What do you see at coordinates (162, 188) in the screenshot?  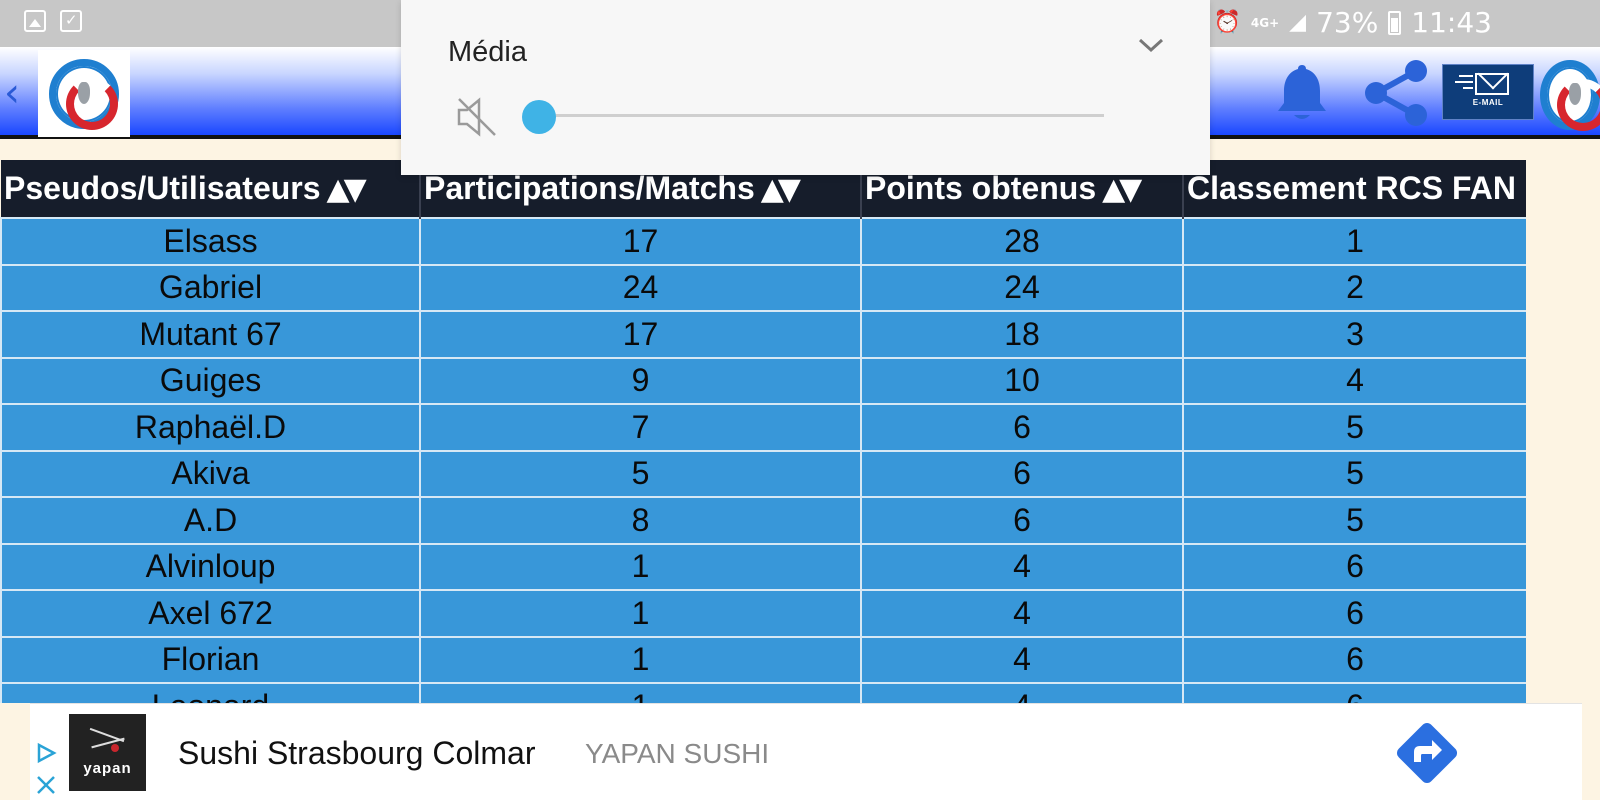 I see `header-label: Pseudos/Utilisateurs` at bounding box center [162, 188].